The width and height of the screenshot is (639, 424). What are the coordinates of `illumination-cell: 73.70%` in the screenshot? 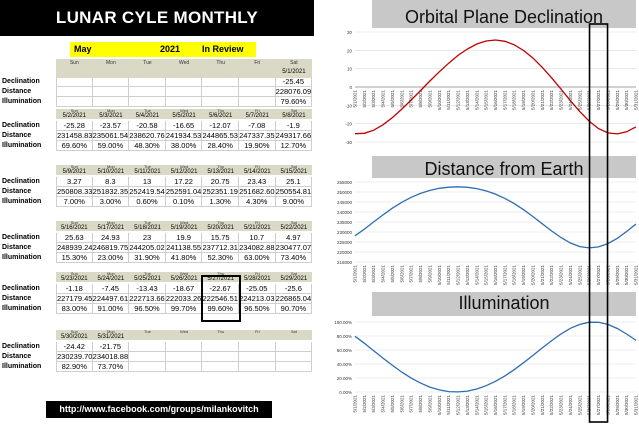 It's located at (111, 367).